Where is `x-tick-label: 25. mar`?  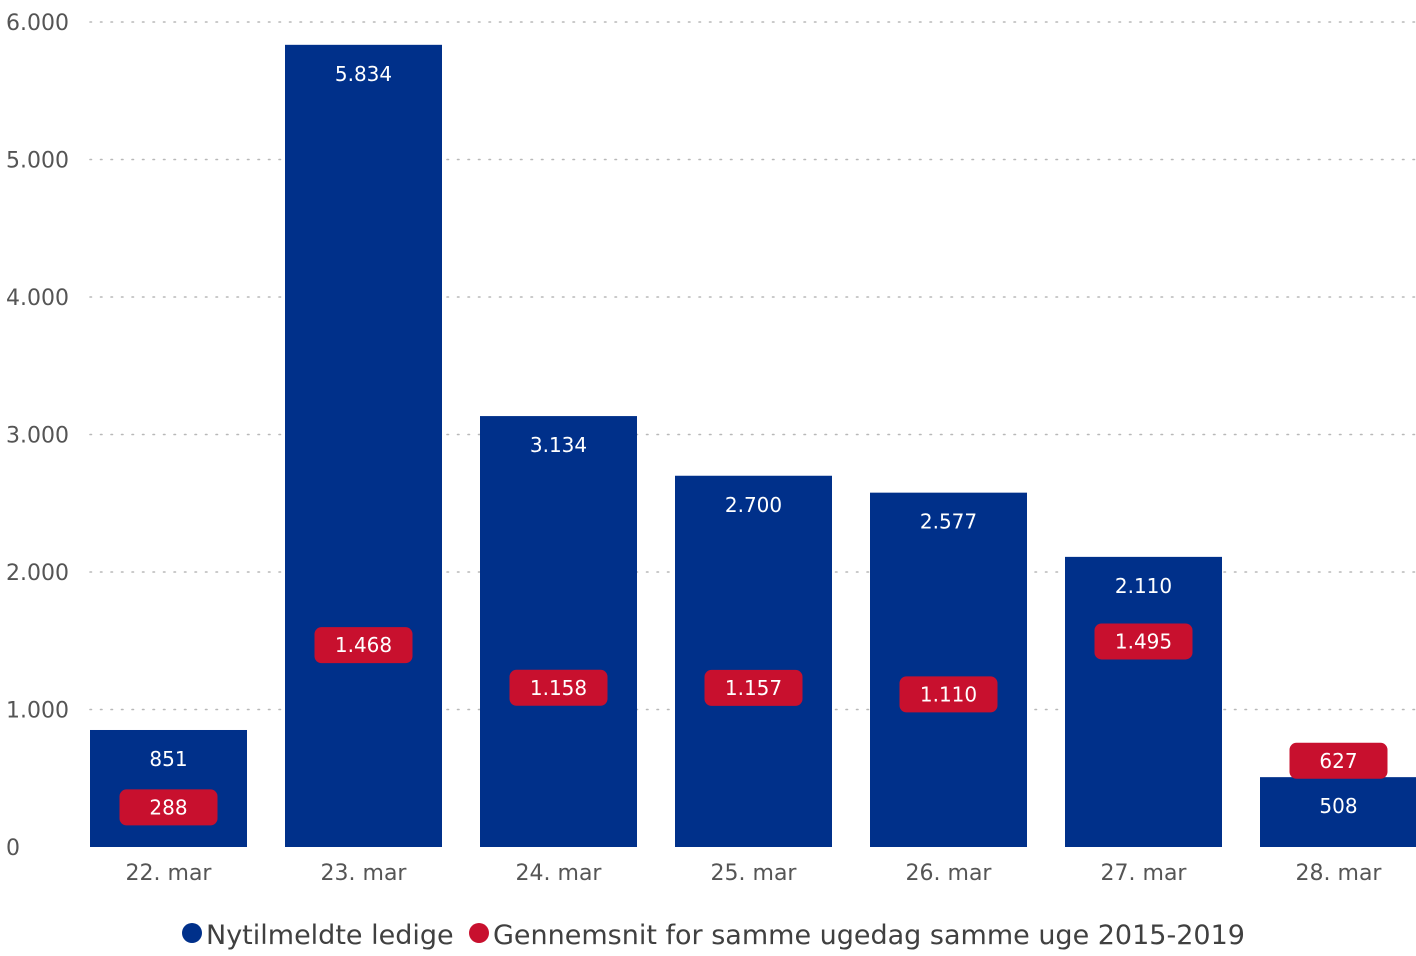 x-tick-label: 25. mar is located at coordinates (754, 873).